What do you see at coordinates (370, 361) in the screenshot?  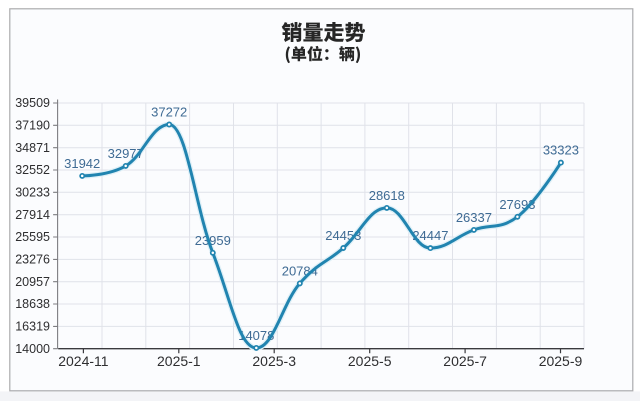 I see `svg-text: 2025-5` at bounding box center [370, 361].